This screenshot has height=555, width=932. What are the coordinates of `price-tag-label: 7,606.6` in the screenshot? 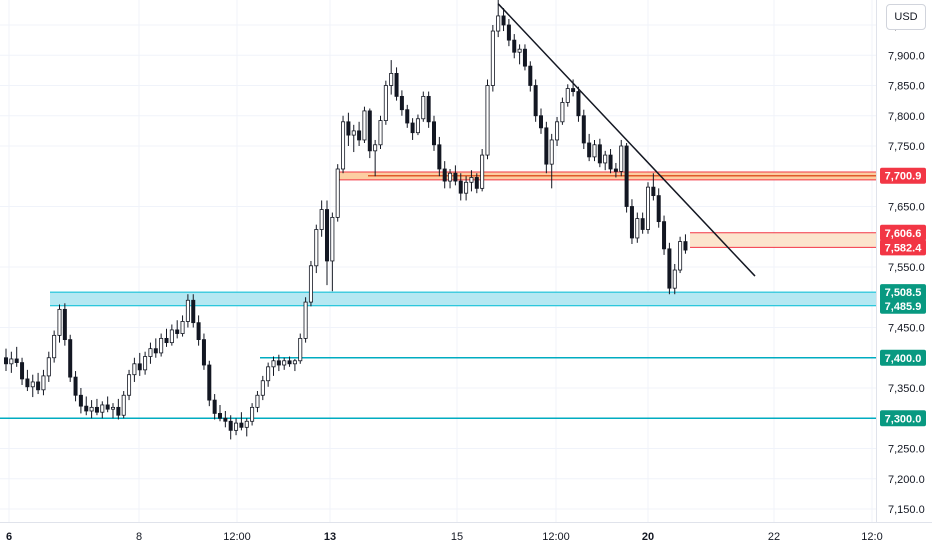 It's located at (903, 234).